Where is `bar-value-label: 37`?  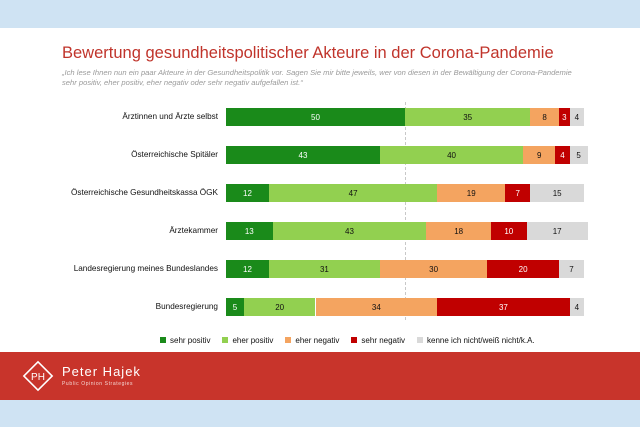
bar-value-label: 37 is located at coordinates (503, 307).